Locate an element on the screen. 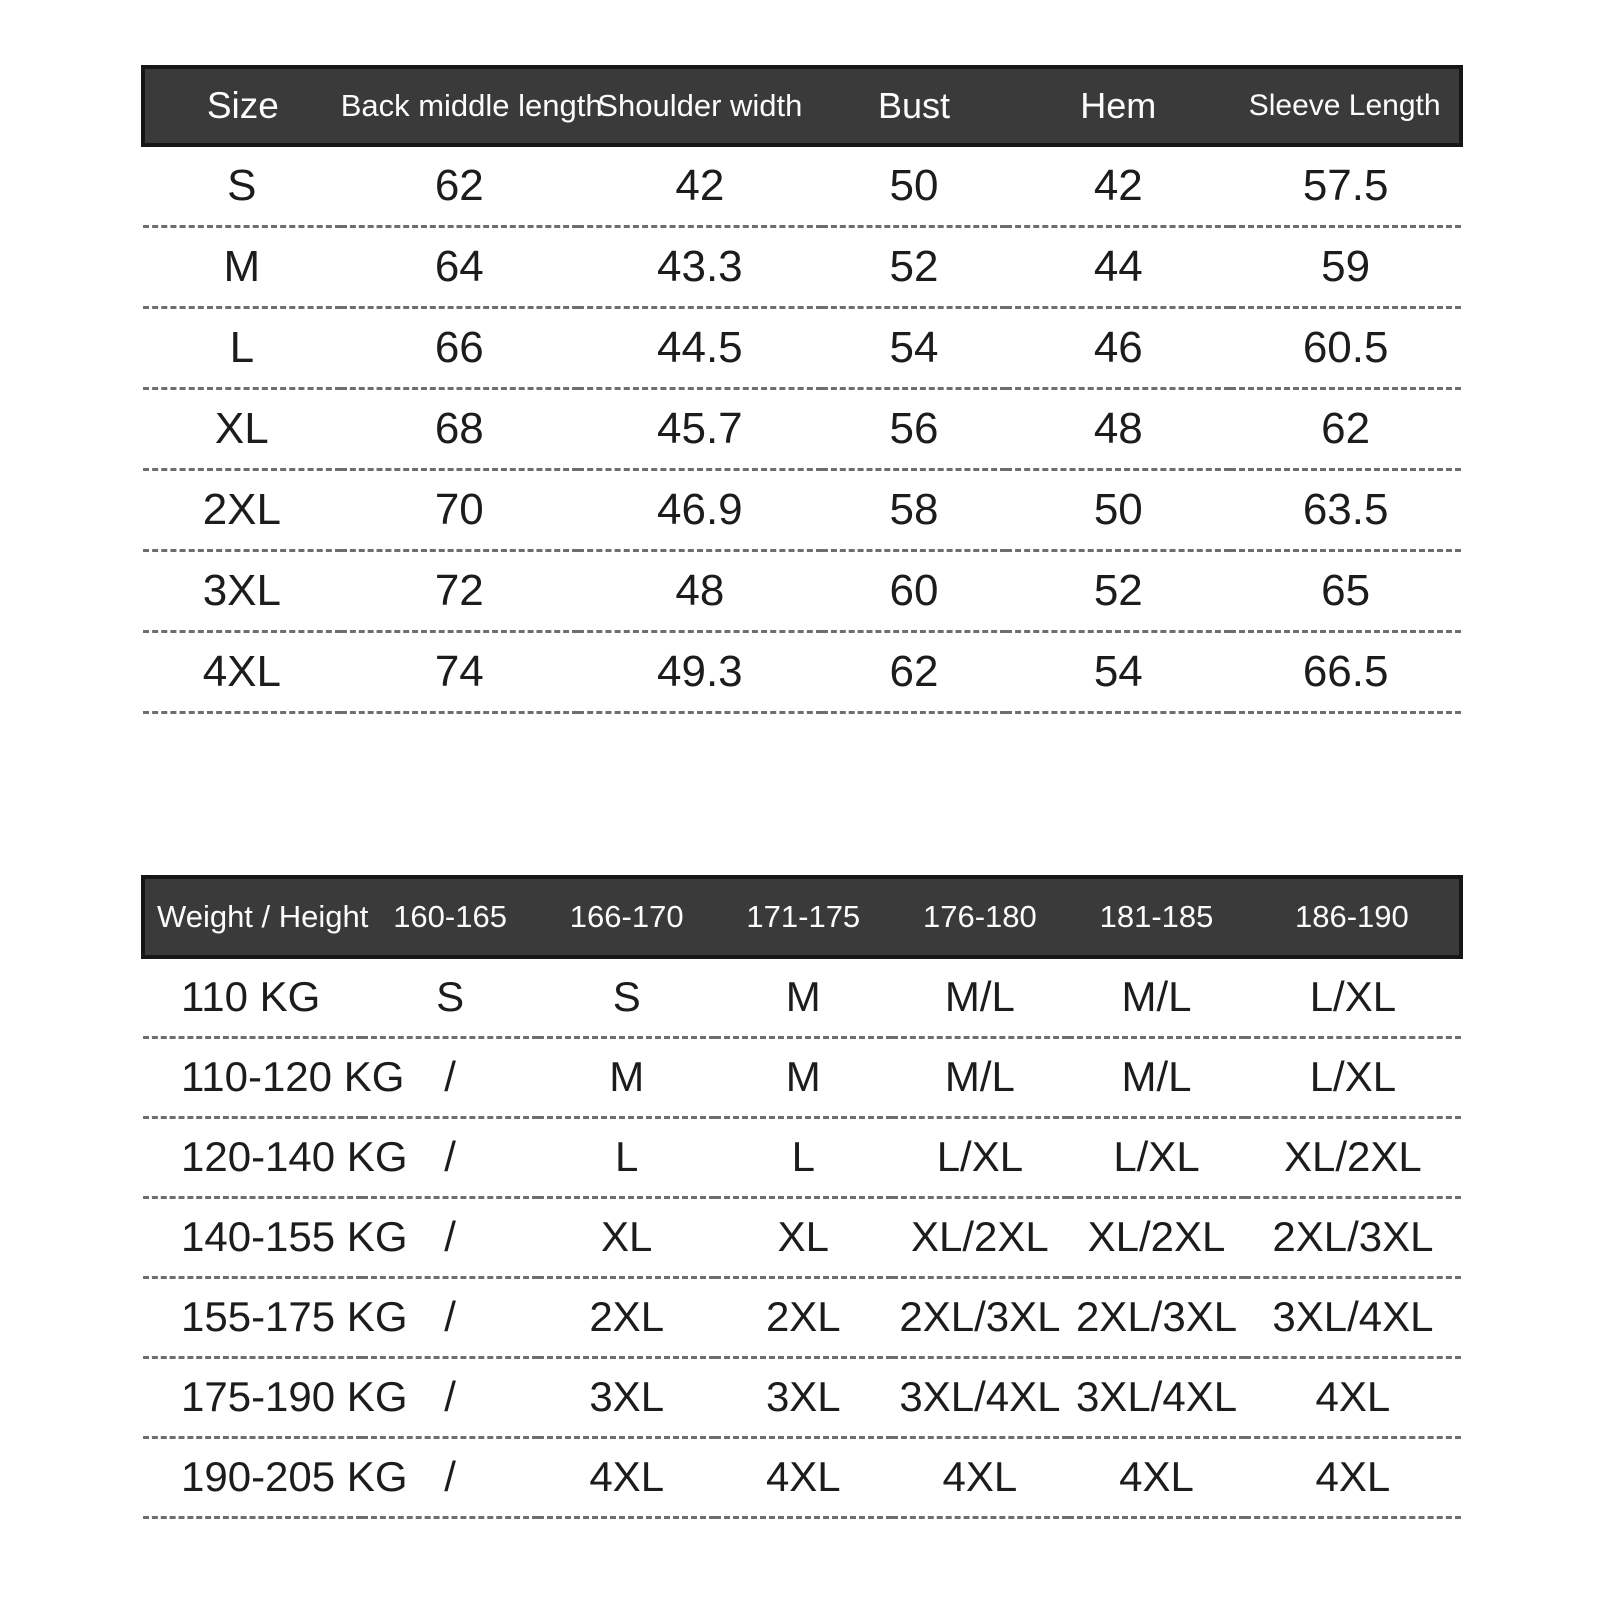  size-label: M is located at coordinates (242, 267).